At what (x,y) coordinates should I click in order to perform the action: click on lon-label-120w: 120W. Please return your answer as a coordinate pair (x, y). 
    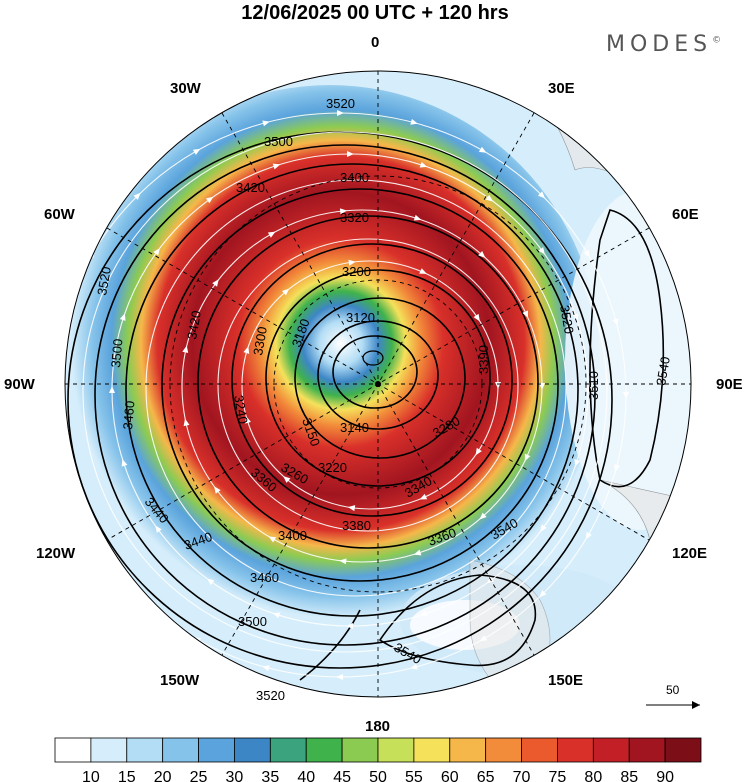
    Looking at the image, I should click on (56, 553).